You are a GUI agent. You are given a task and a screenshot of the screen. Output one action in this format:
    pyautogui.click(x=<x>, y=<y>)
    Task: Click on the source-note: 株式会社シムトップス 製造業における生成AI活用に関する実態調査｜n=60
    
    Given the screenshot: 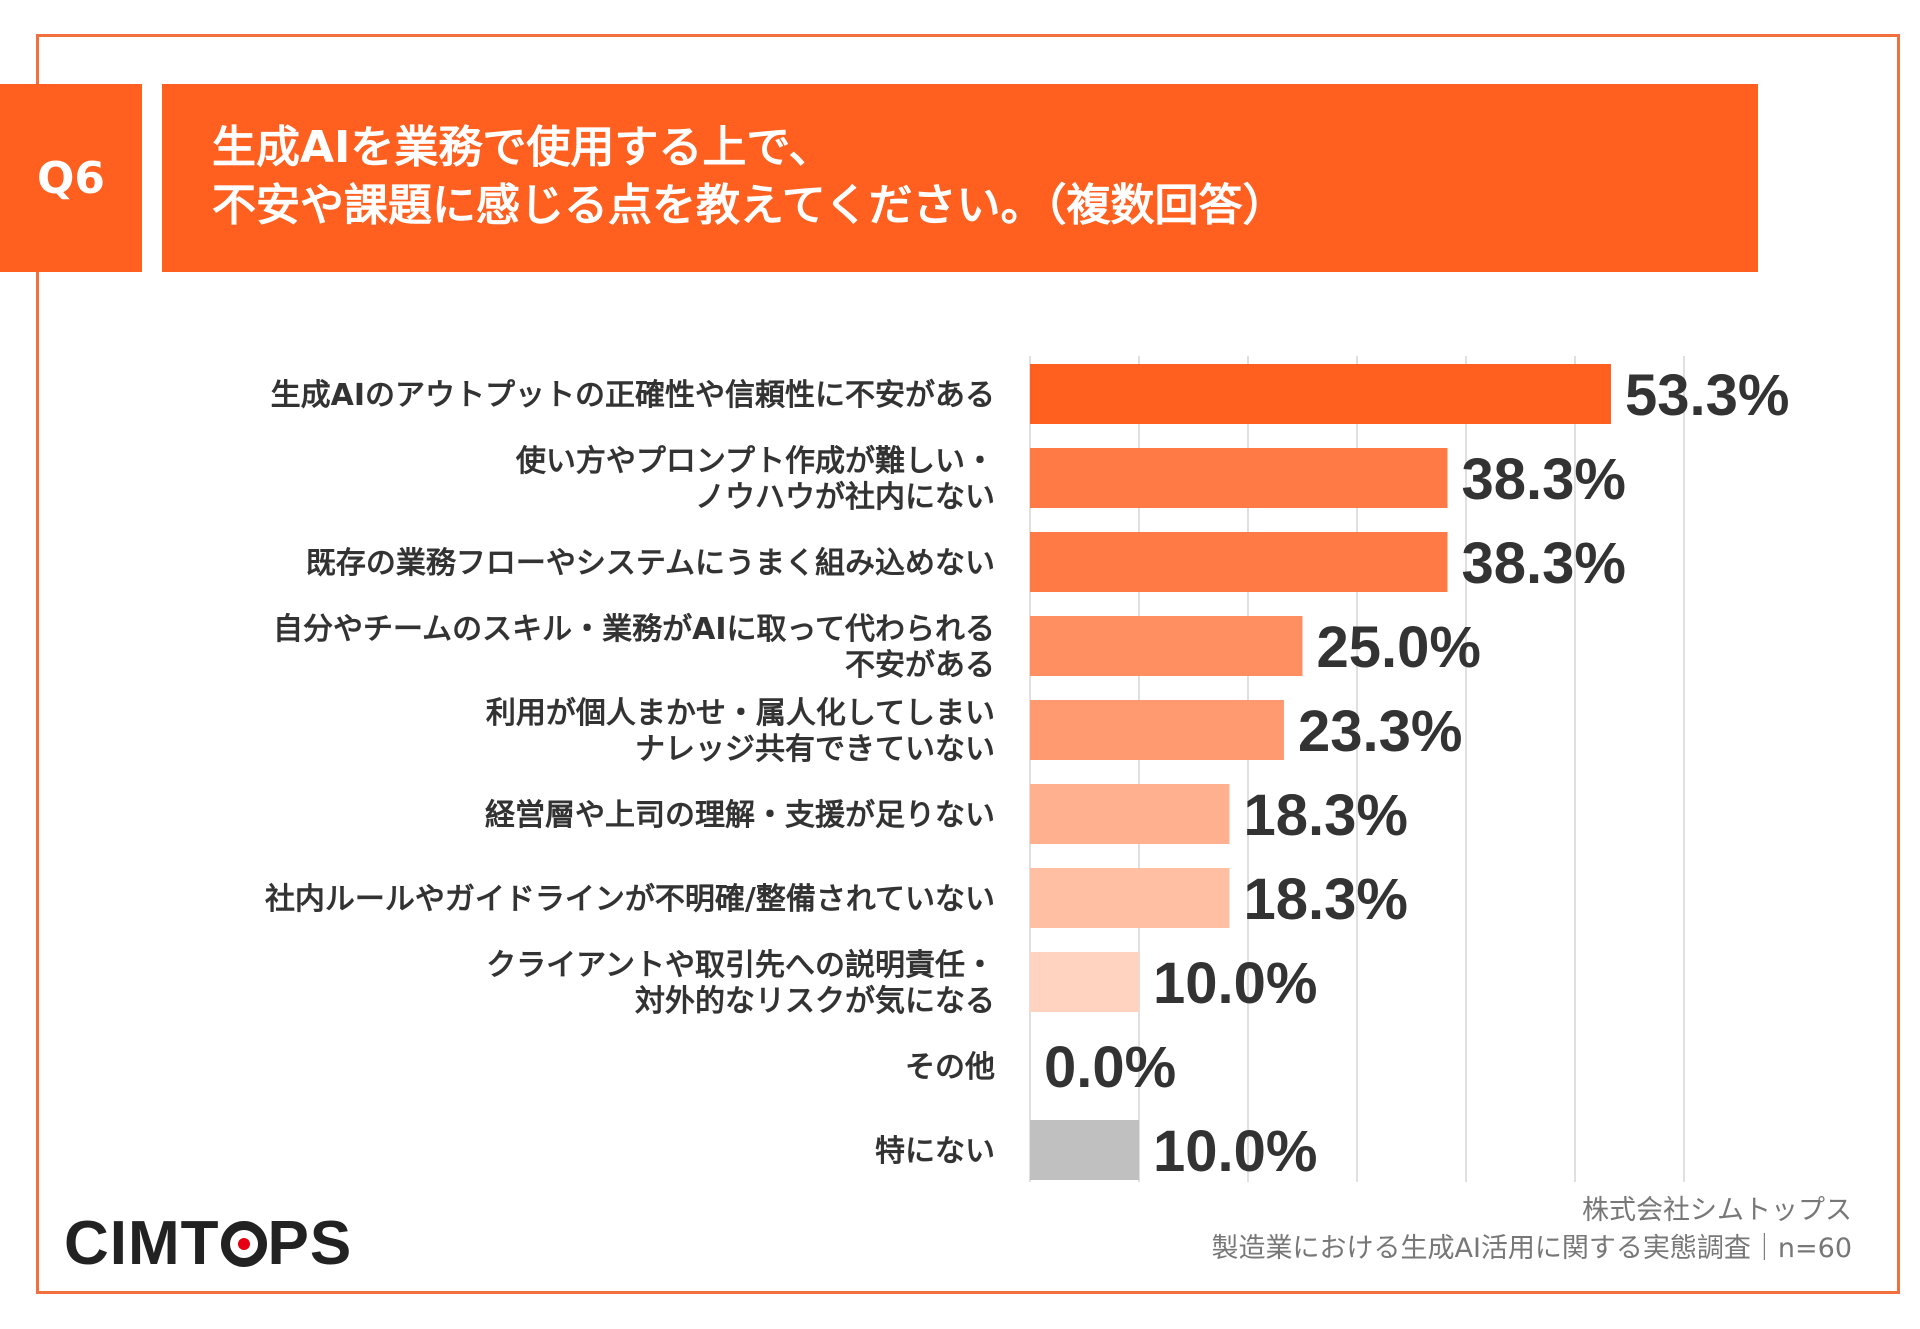 What is the action you would take?
    pyautogui.click(x=1531, y=1230)
    